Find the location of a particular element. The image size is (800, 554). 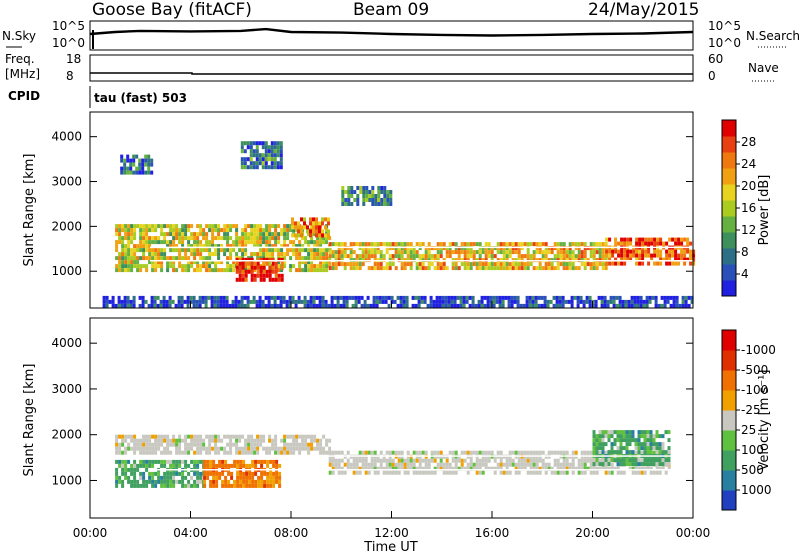

xtick-label: 04:00 is located at coordinates (190, 533).